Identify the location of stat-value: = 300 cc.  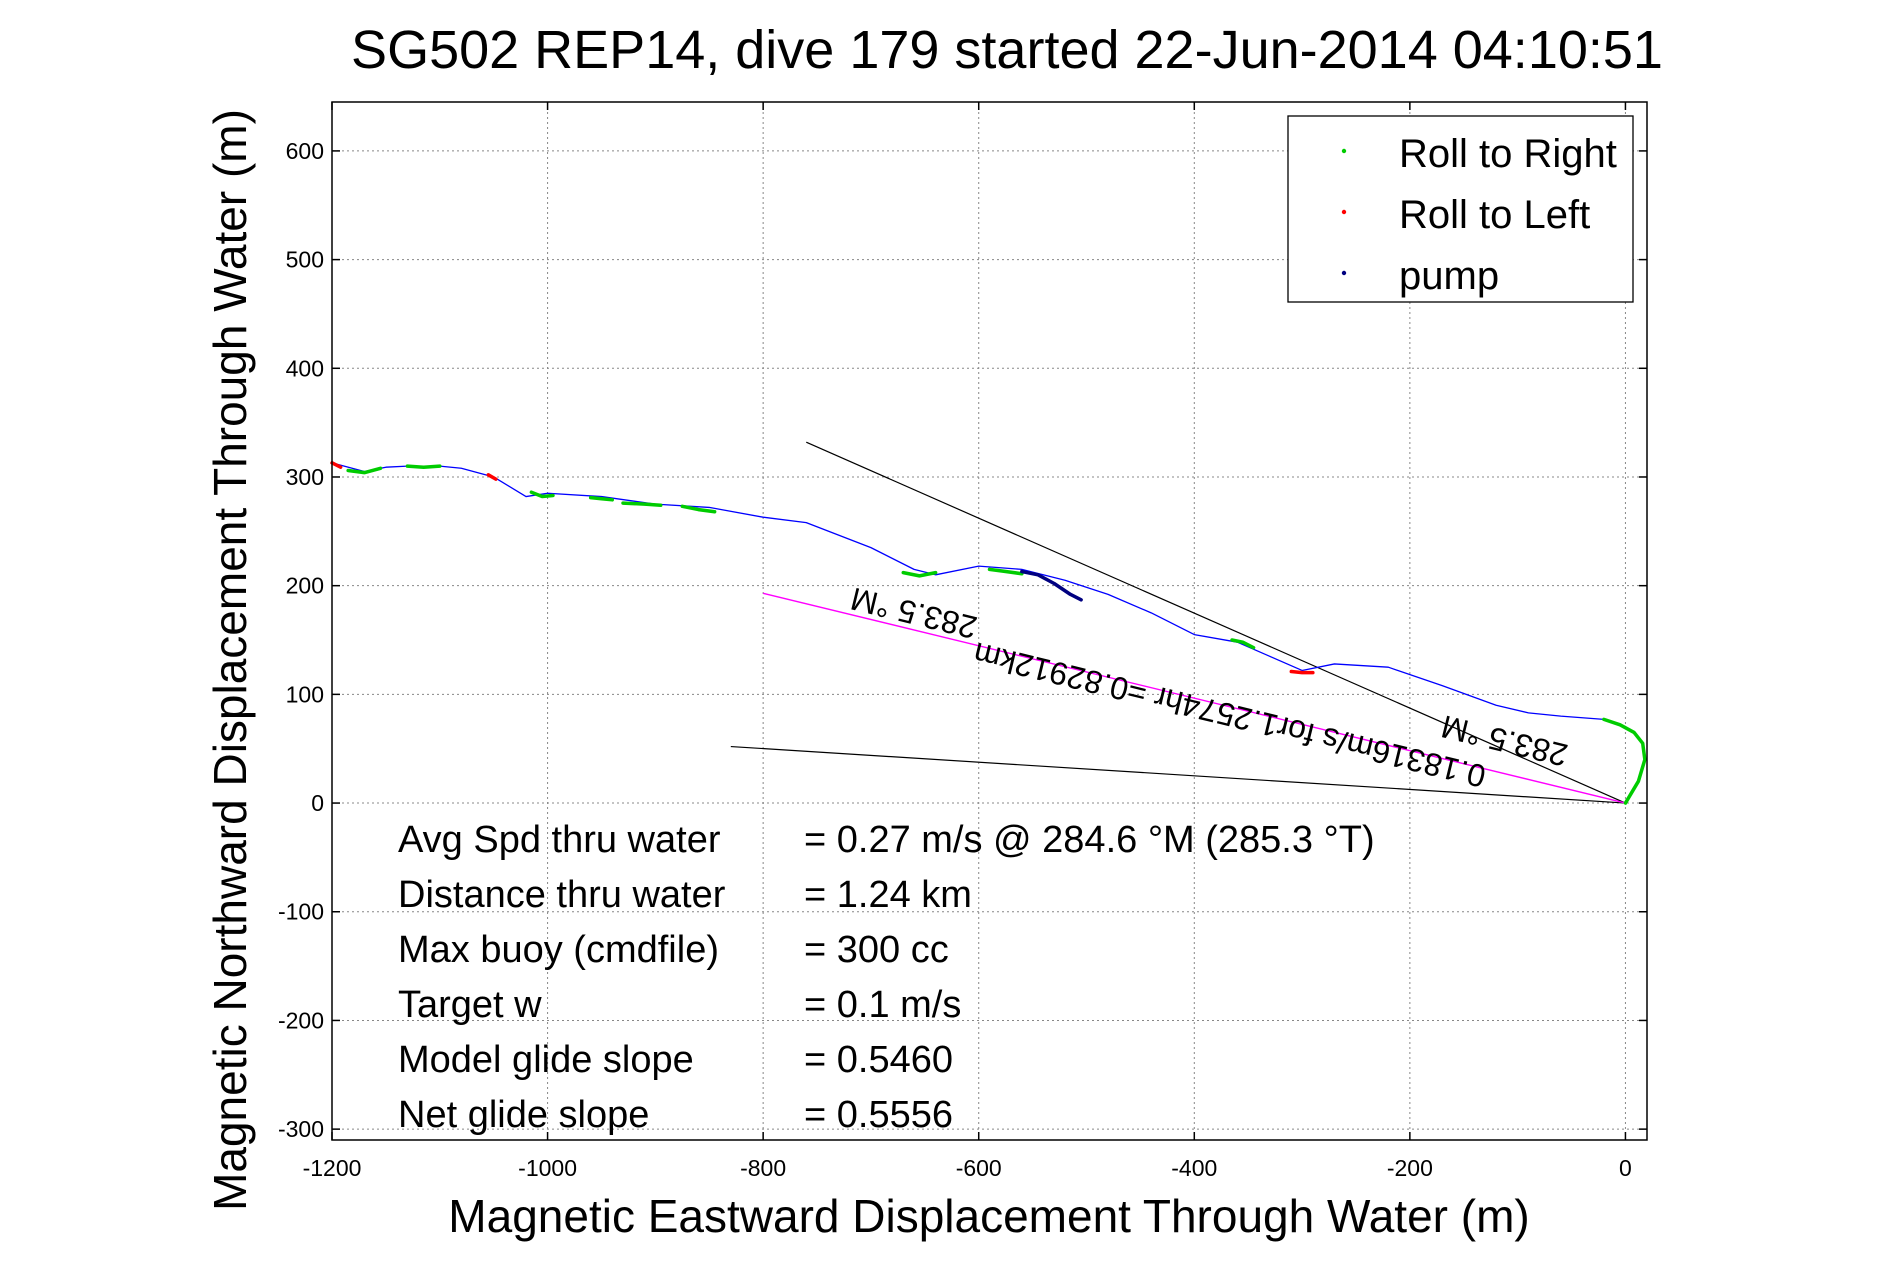
(876, 950).